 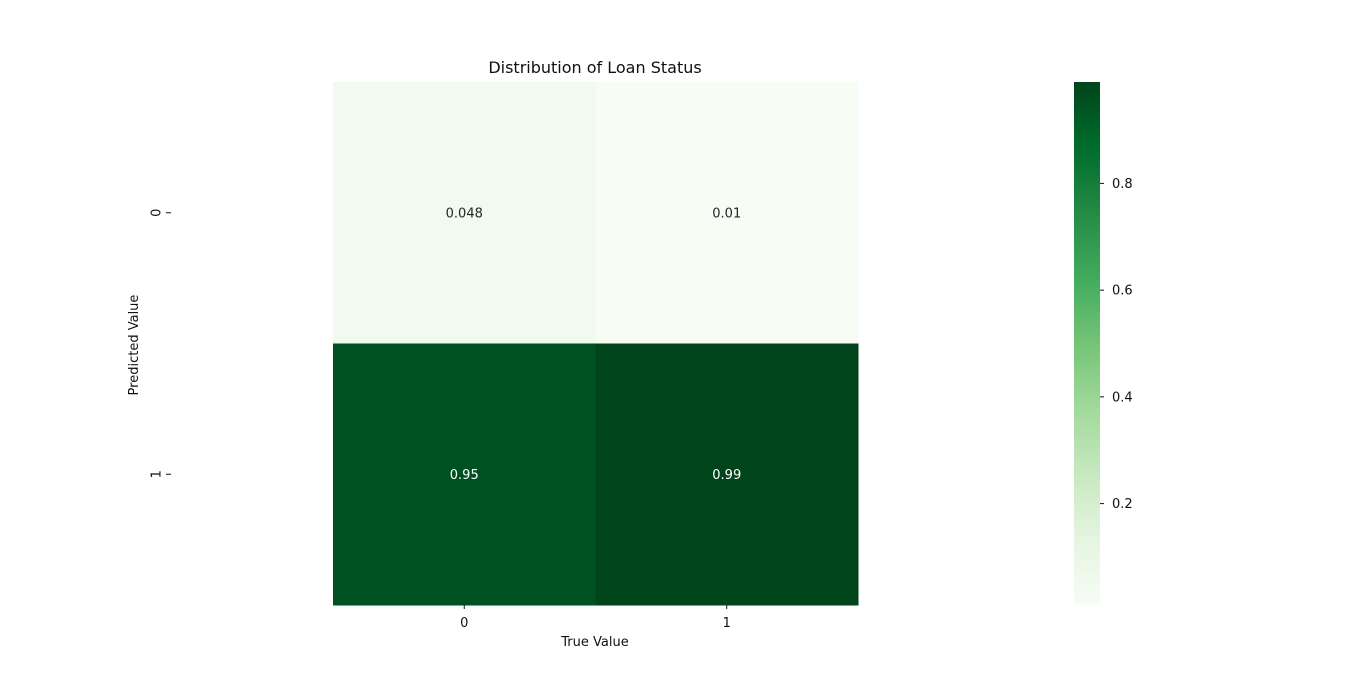 What do you see at coordinates (727, 623) in the screenshot?
I see `x-tick-label-1: 1` at bounding box center [727, 623].